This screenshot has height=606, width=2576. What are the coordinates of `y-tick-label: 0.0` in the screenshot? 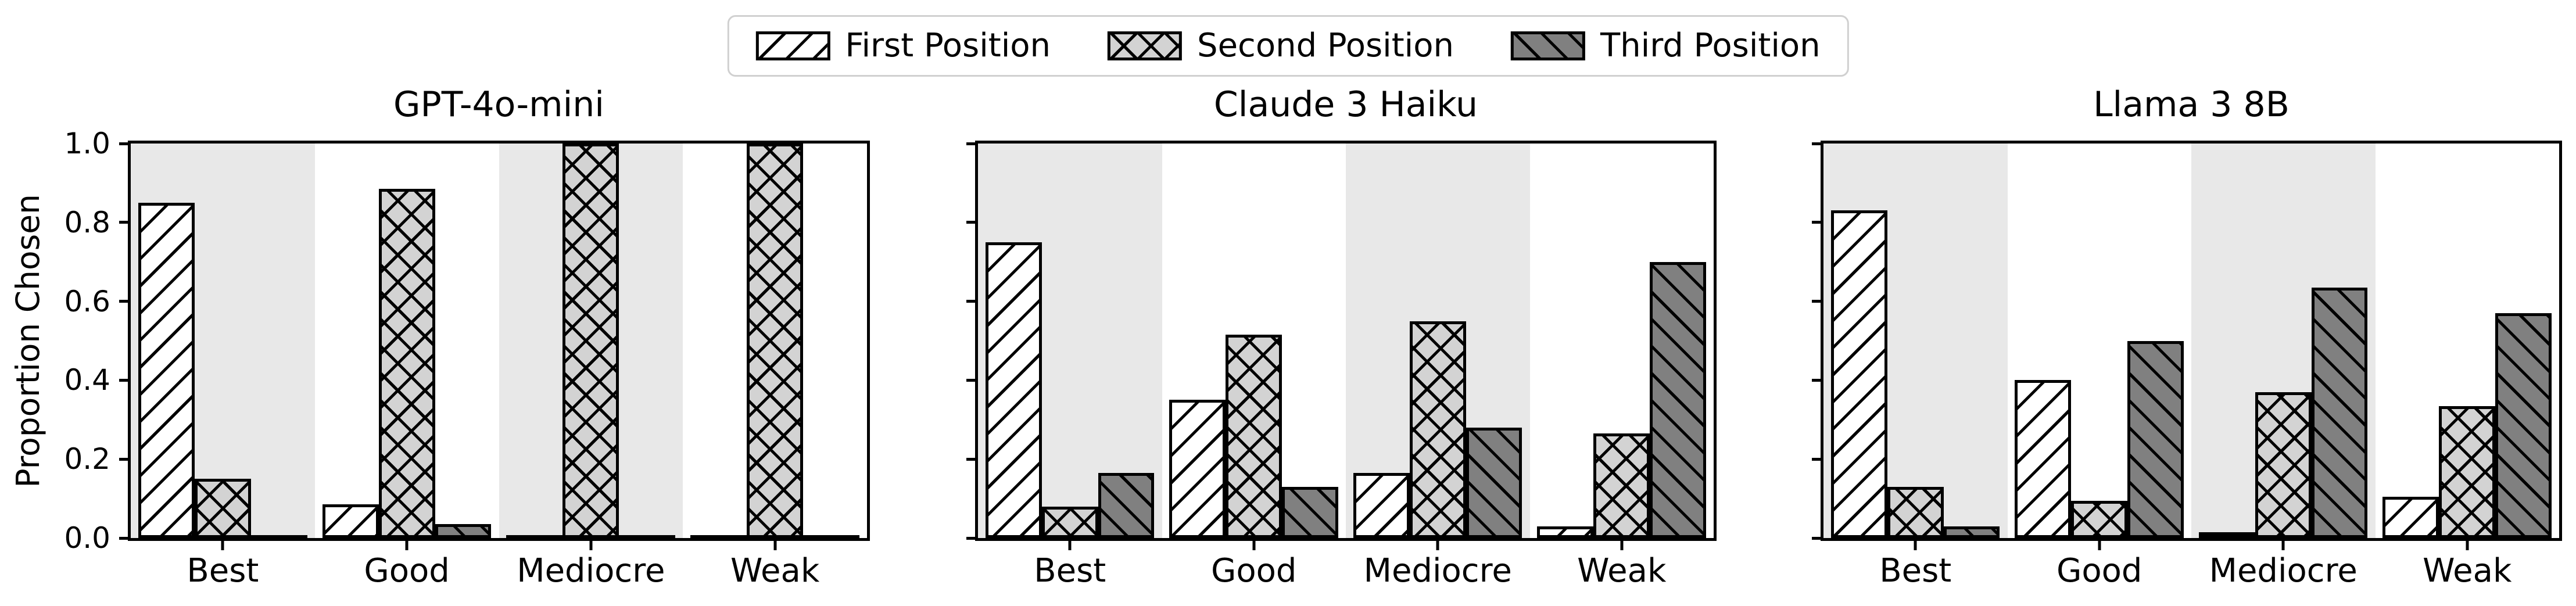 It's located at (87, 538).